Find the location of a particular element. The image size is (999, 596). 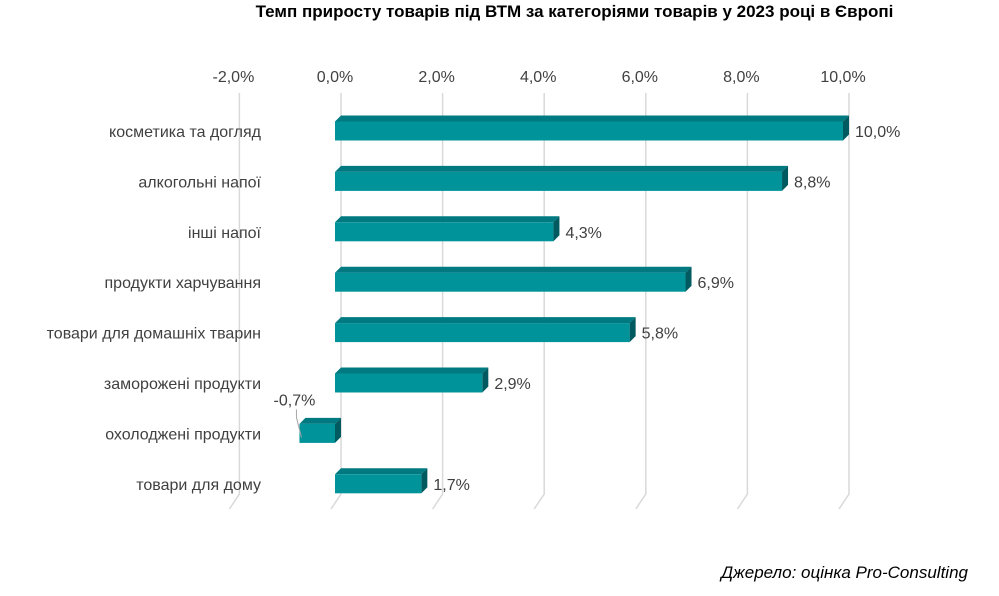

data-label: 8,8% is located at coordinates (812, 182).